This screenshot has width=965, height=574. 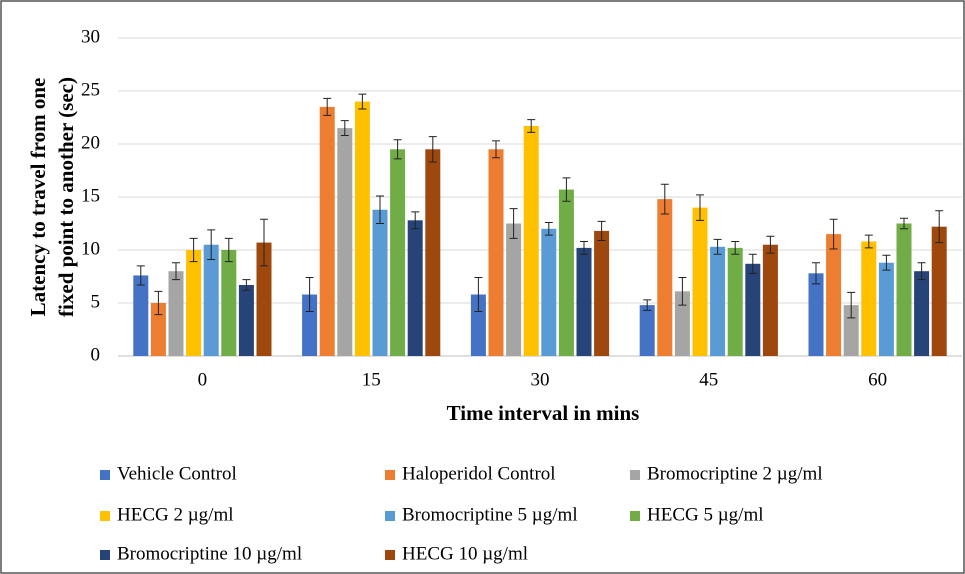 What do you see at coordinates (38, 197) in the screenshot?
I see `y-axis-title: Latency to travel from one` at bounding box center [38, 197].